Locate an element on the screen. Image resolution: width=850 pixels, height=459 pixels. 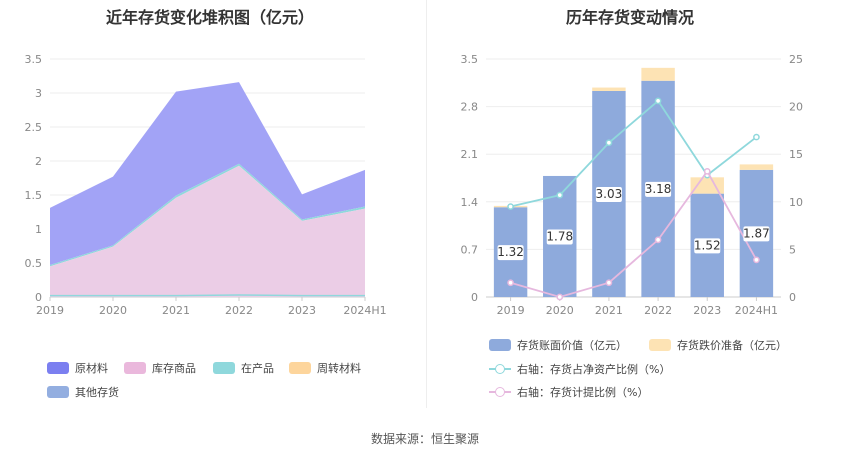
y-tick-label: 2.8 is located at coordinates (470, 107).